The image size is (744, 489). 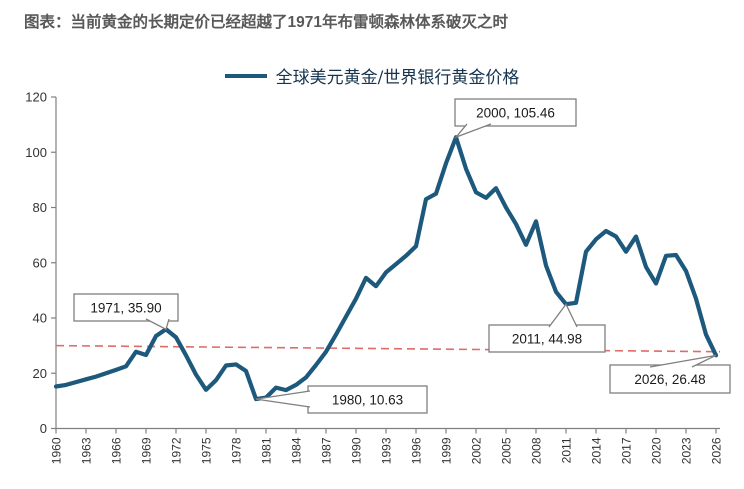 What do you see at coordinates (57, 450) in the screenshot?
I see `x-tick-label: 1960` at bounding box center [57, 450].